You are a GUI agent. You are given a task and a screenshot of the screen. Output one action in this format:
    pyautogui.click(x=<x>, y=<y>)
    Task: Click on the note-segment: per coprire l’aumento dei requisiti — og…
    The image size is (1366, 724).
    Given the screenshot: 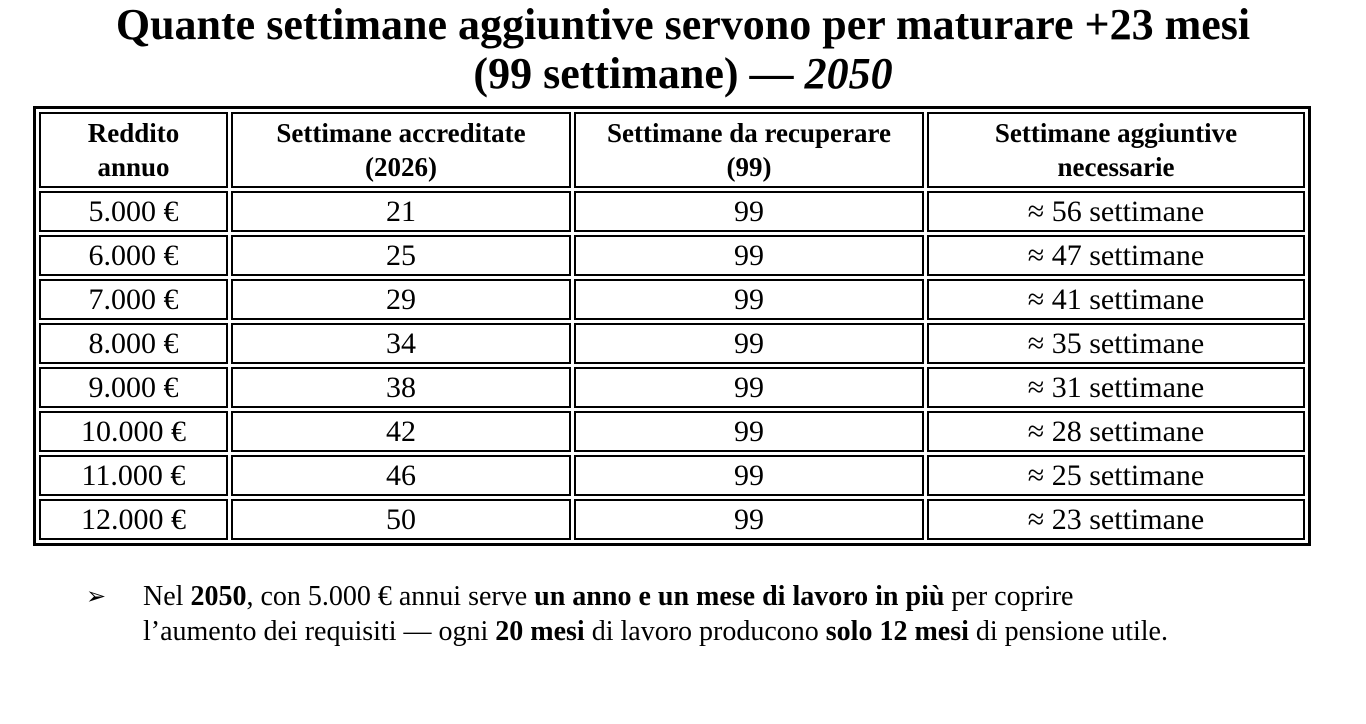 What is the action you would take?
    pyautogui.click(x=608, y=614)
    